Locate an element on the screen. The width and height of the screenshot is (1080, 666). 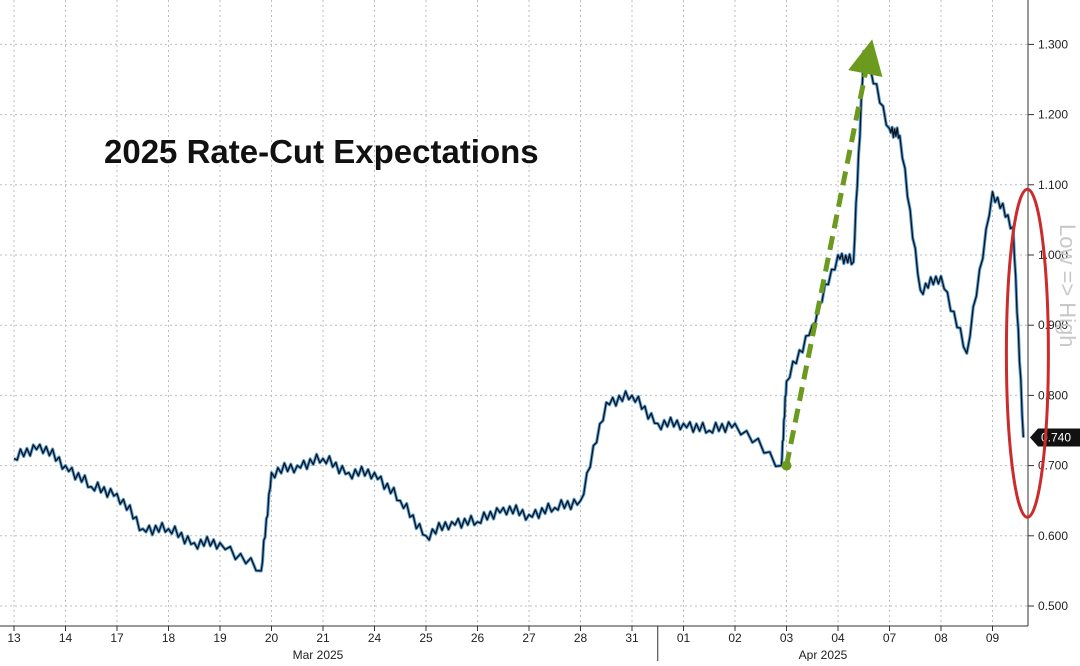
y-tick-label: 1.100 is located at coordinates (1053, 185).